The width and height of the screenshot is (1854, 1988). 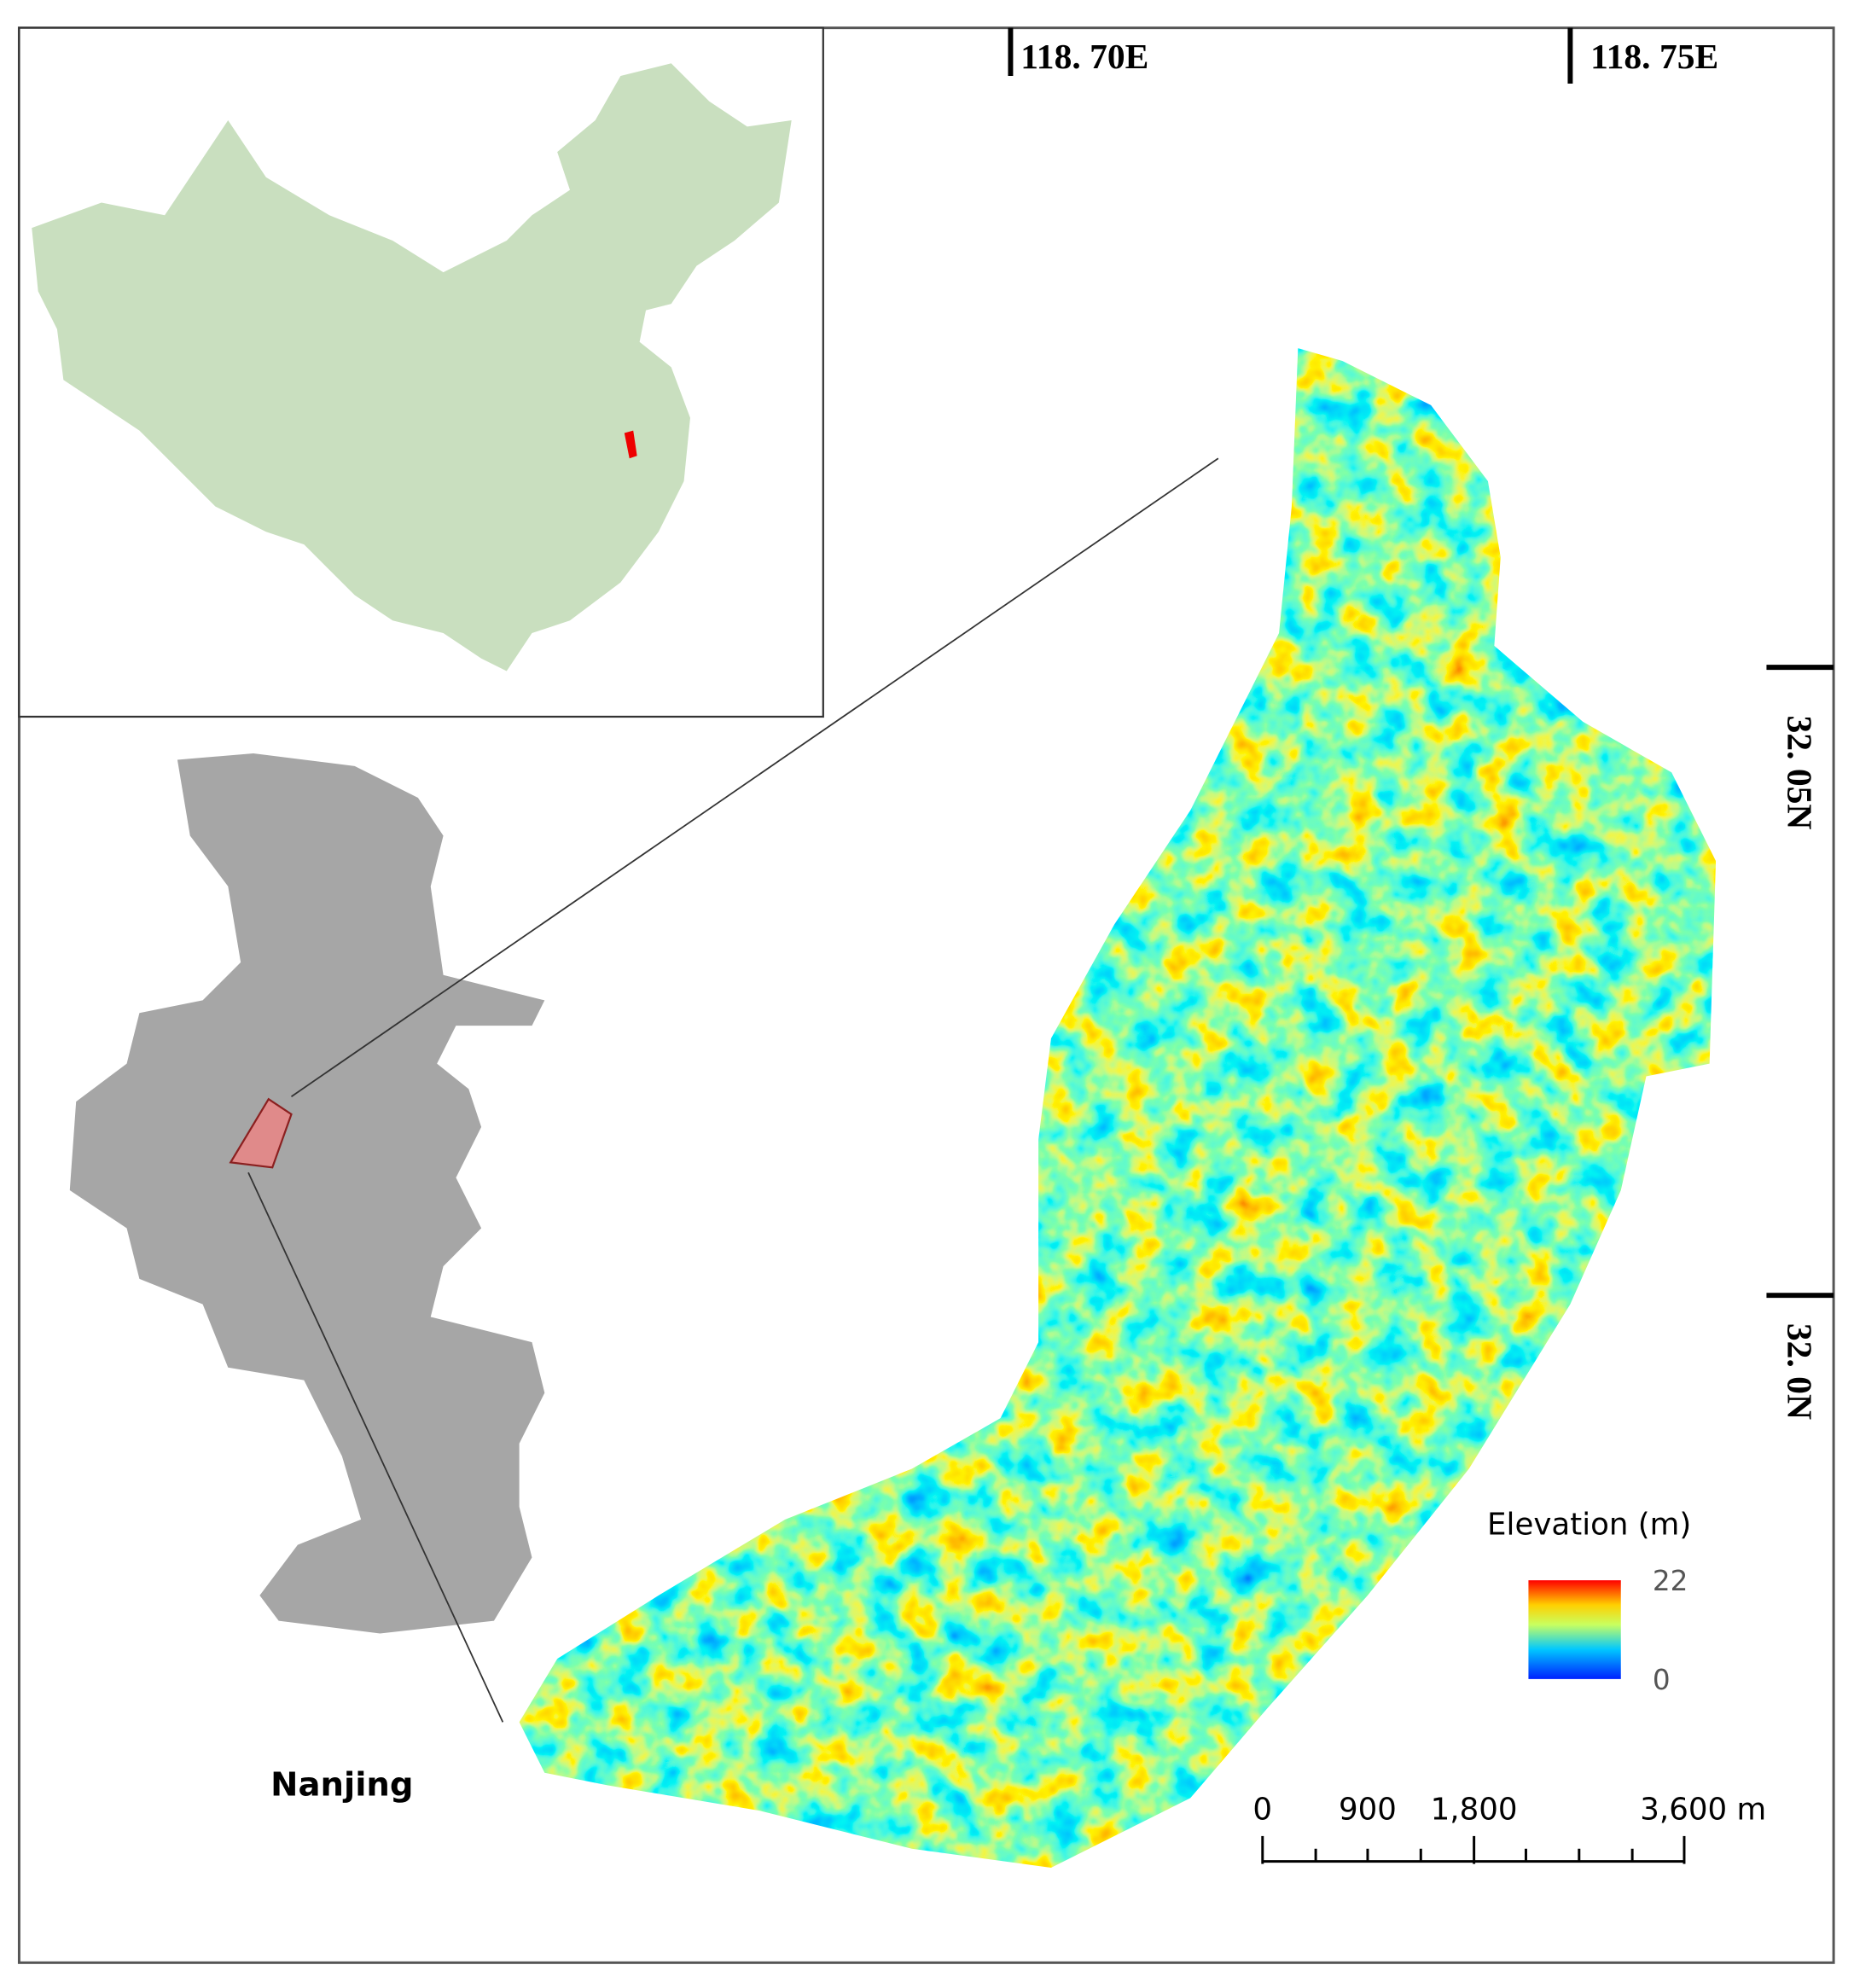 I want to click on legend-title: Elevation (m), so click(x=1589, y=1525).